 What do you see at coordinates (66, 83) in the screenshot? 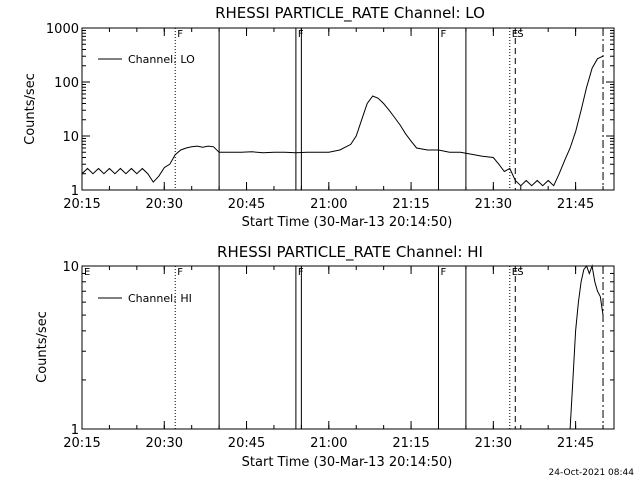
I see `y-tick-label: 100` at bounding box center [66, 83].